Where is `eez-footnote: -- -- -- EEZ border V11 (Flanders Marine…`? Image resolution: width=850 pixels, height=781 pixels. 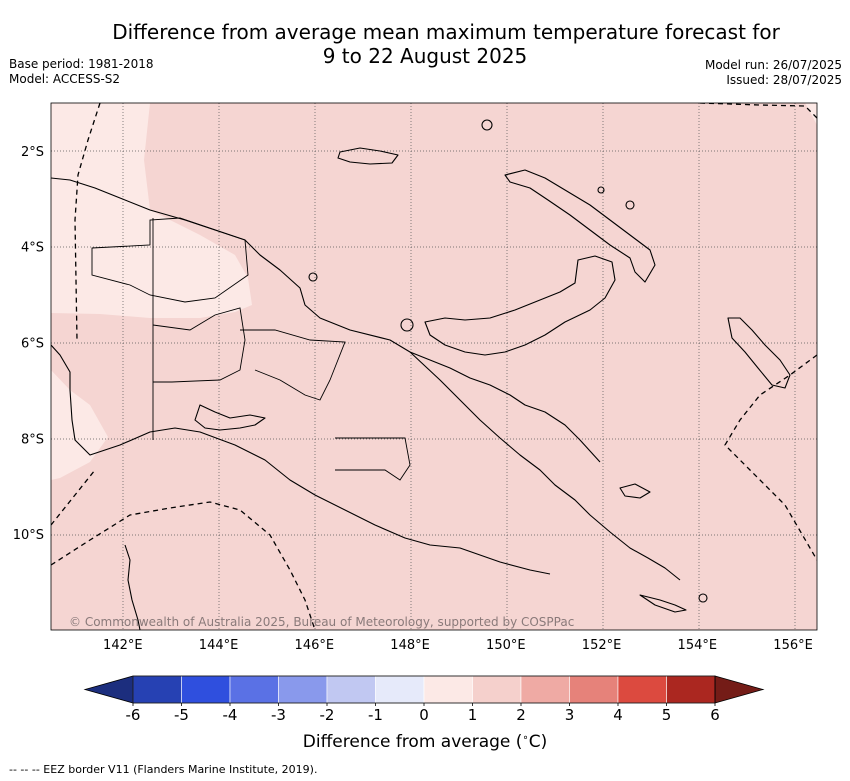 eez-footnote: -- -- -- EEZ border V11 (Flanders Marine… is located at coordinates (163, 769).